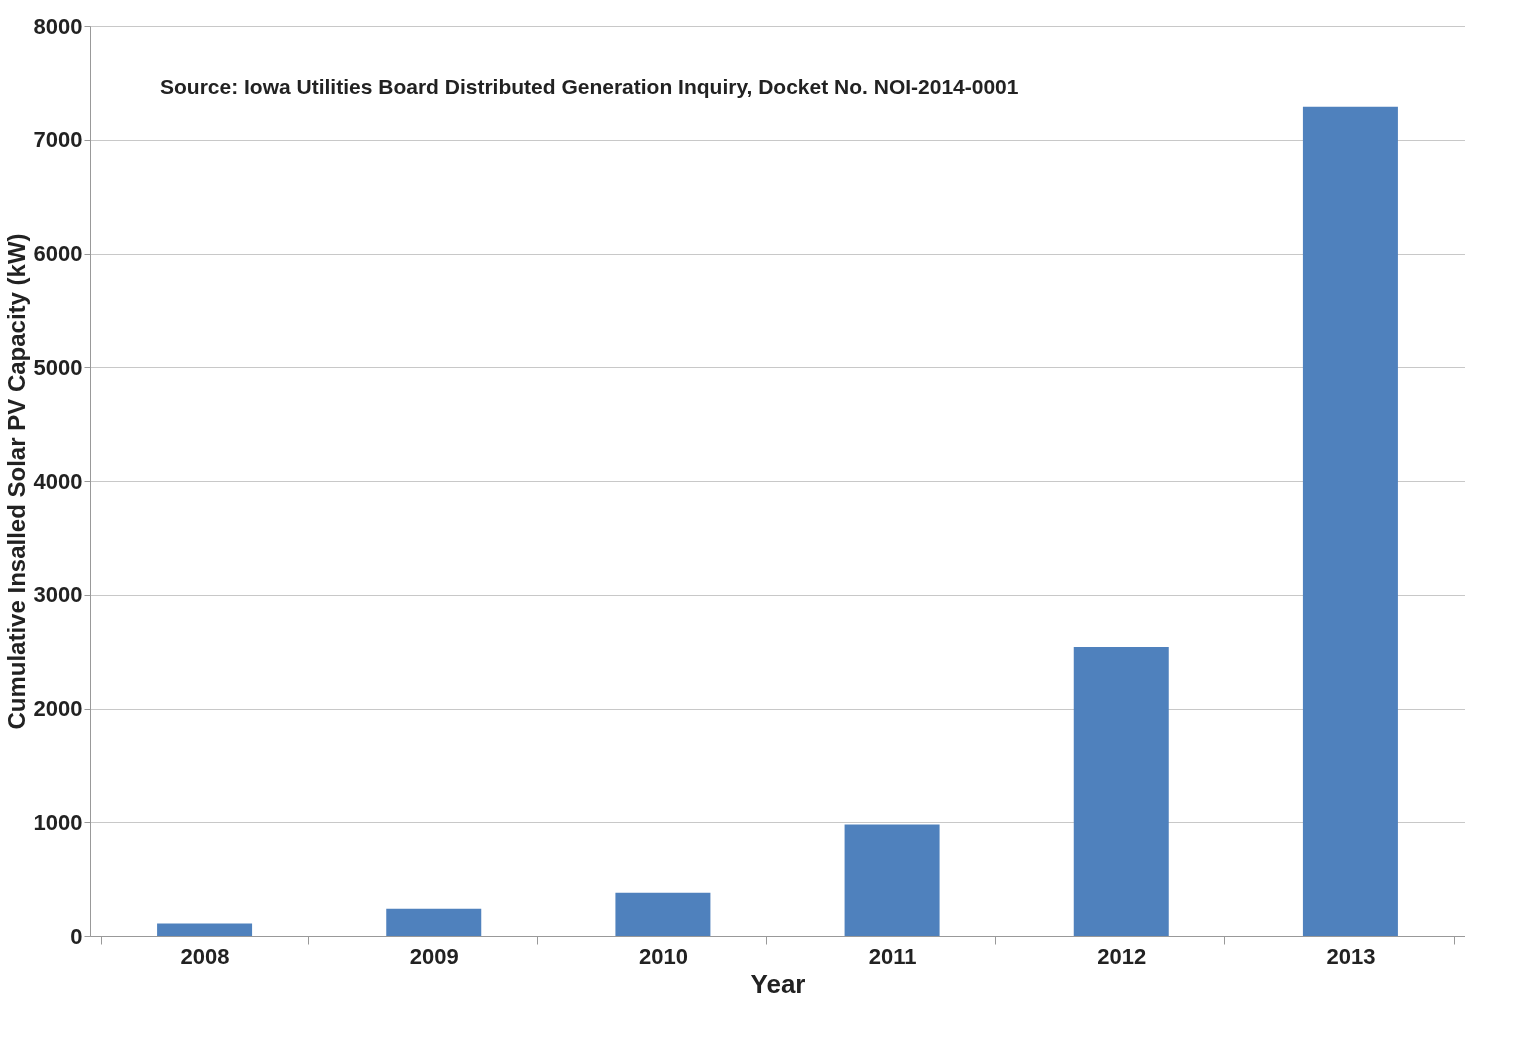  Describe the element at coordinates (58, 708) in the screenshot. I see `y-tick-label: 2000` at that location.